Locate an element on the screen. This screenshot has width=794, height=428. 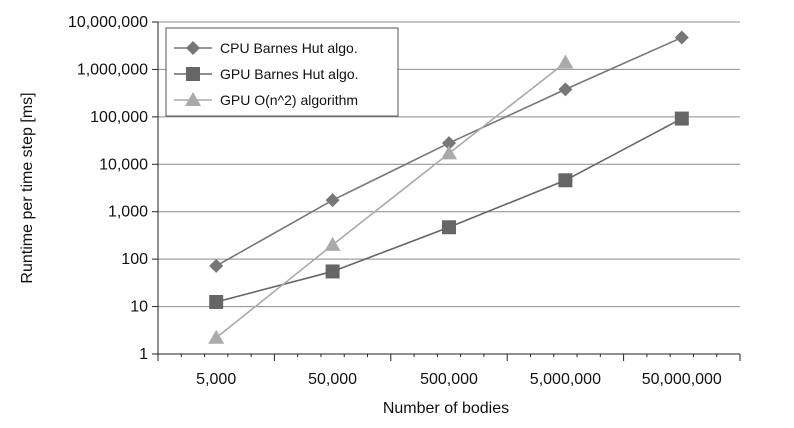
y-tick-label: 10,000 is located at coordinates (123, 164).